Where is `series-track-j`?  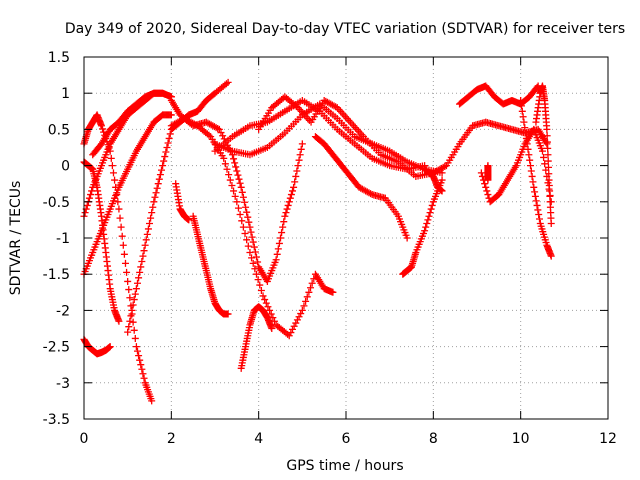 series-track-j is located at coordinates (252, 227).